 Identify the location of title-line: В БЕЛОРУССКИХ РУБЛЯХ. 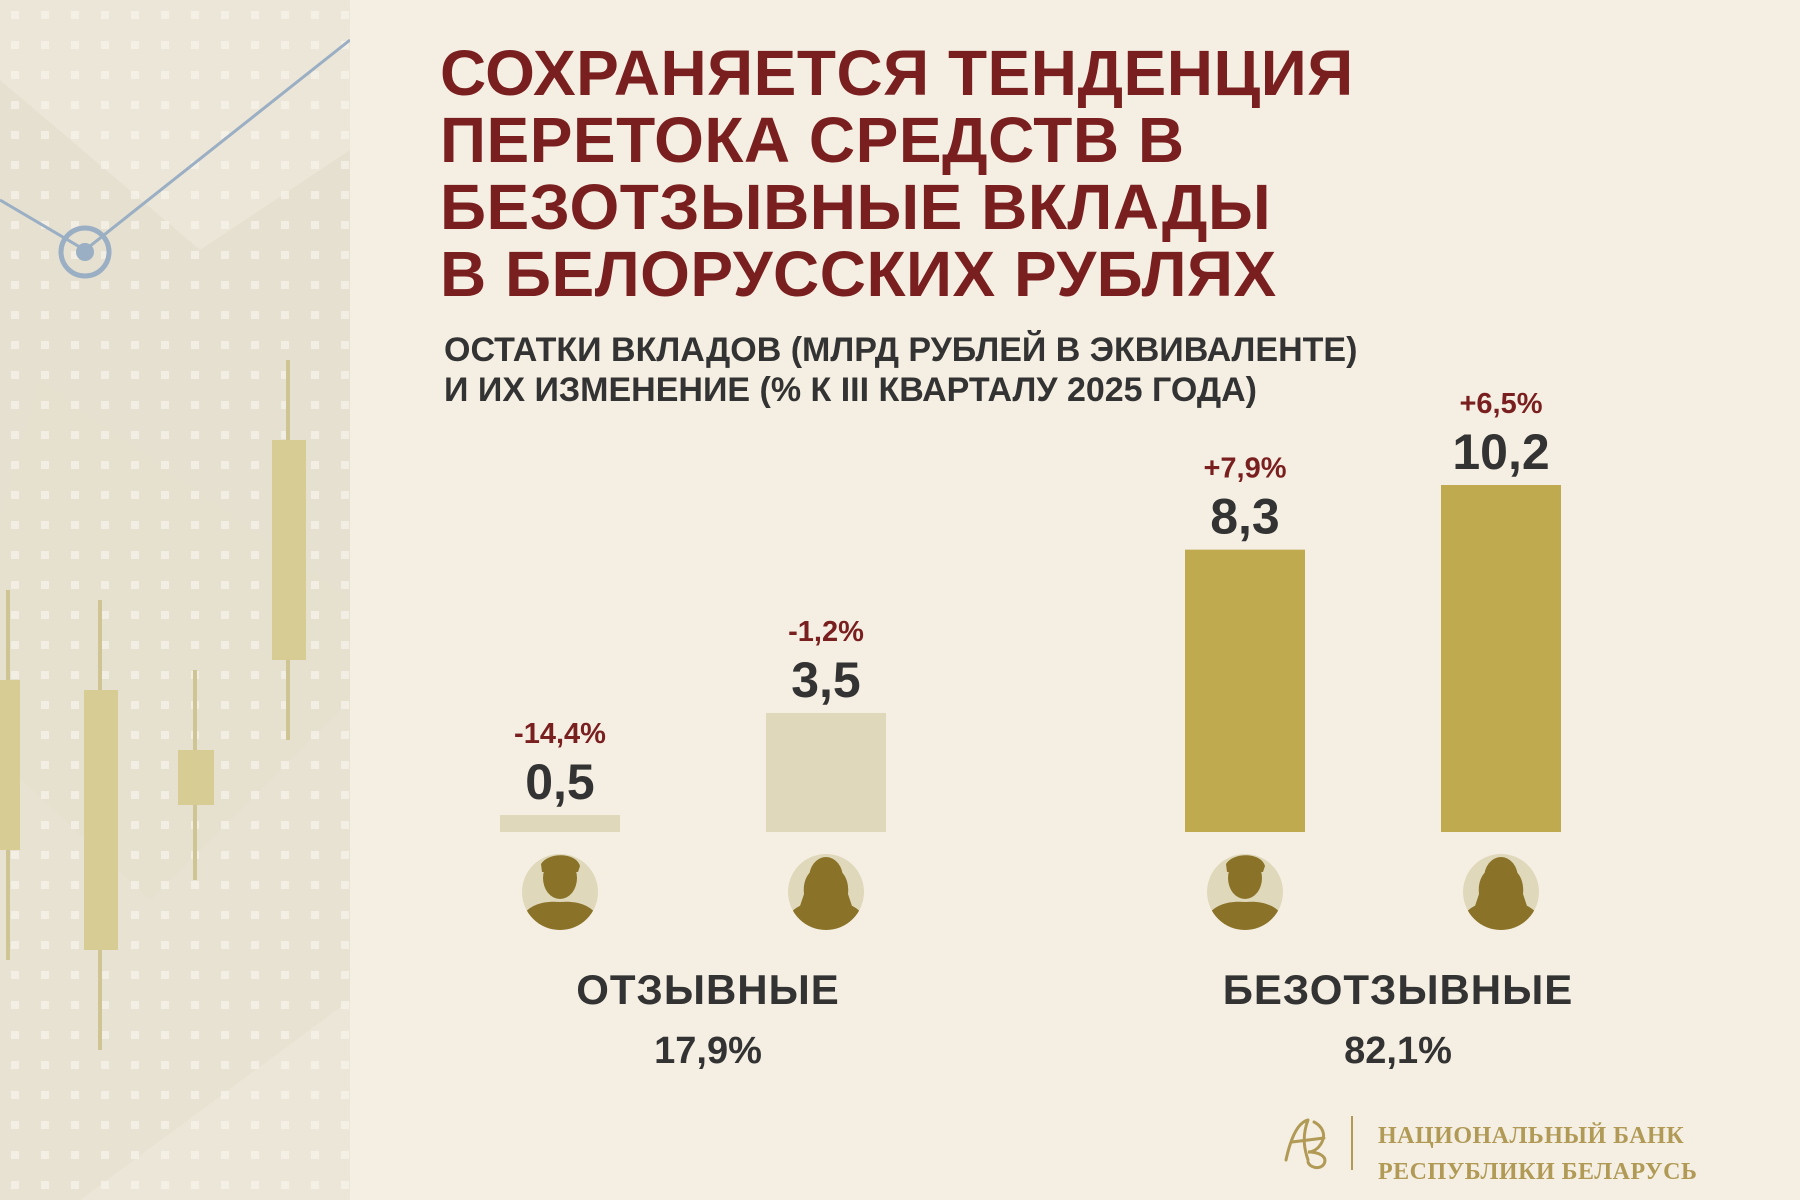
(858, 274).